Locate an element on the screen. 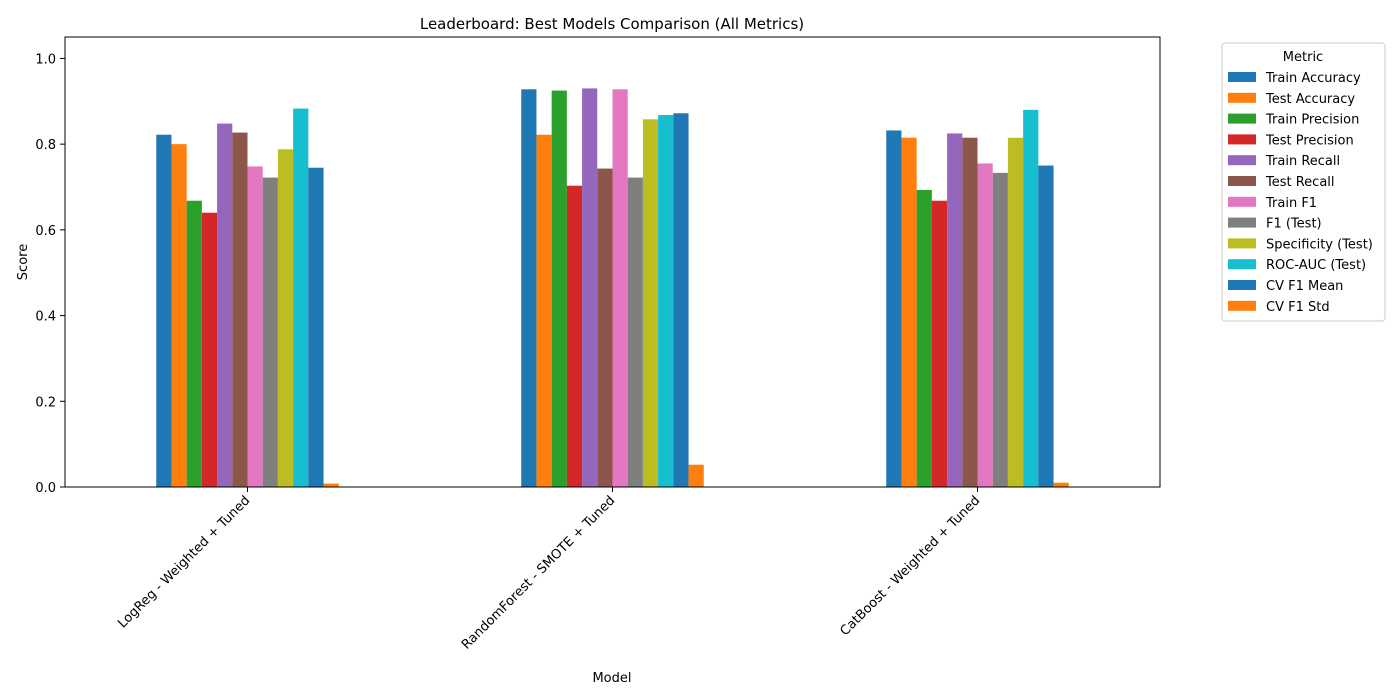  x-axis-label: Model is located at coordinates (611, 678).